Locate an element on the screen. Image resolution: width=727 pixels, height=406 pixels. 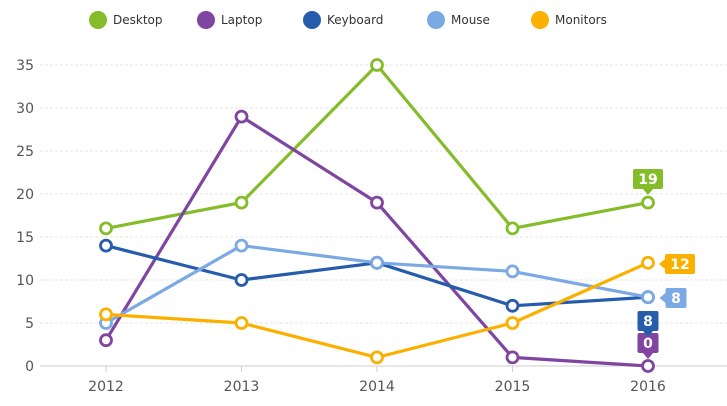
legend-item-keyboard: Keyboard is located at coordinates (343, 20).